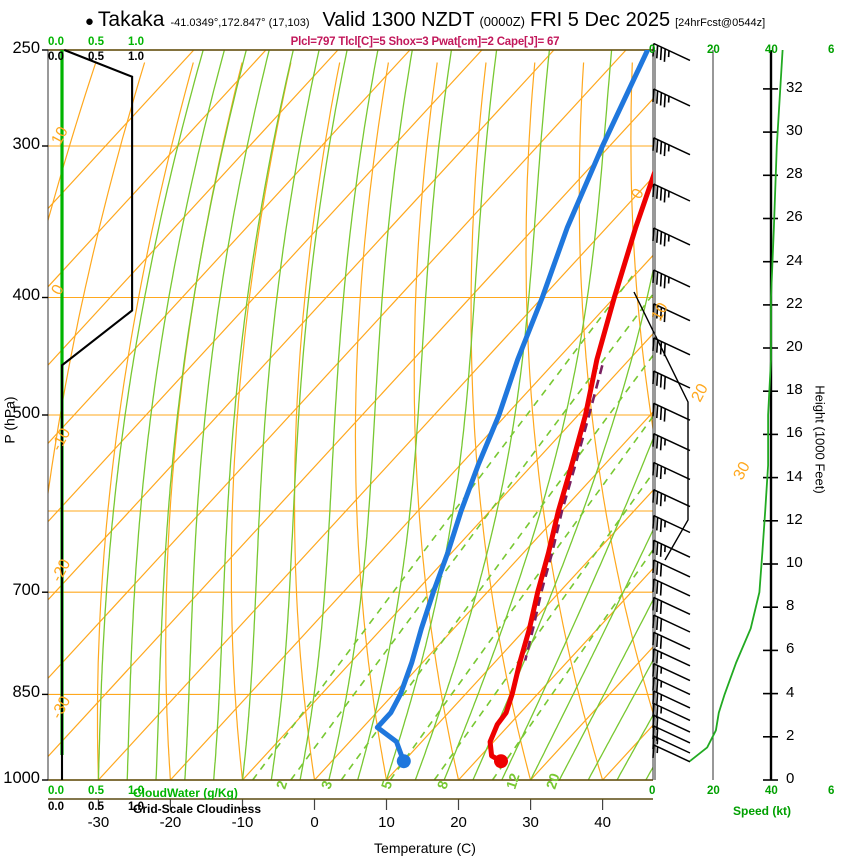 The image size is (850, 860). Describe the element at coordinates (553, 781) in the screenshot. I see `mixing-ratio-label-20: 20` at that location.